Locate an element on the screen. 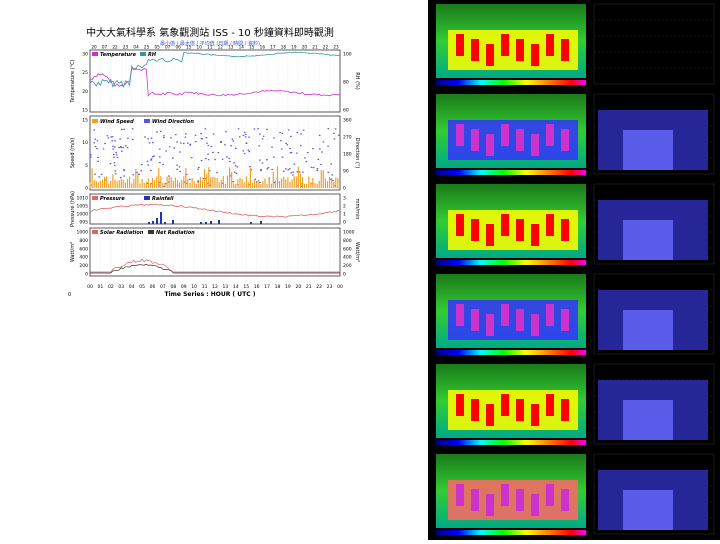  legend-swatch-wind-direction is located at coordinates (147, 121).